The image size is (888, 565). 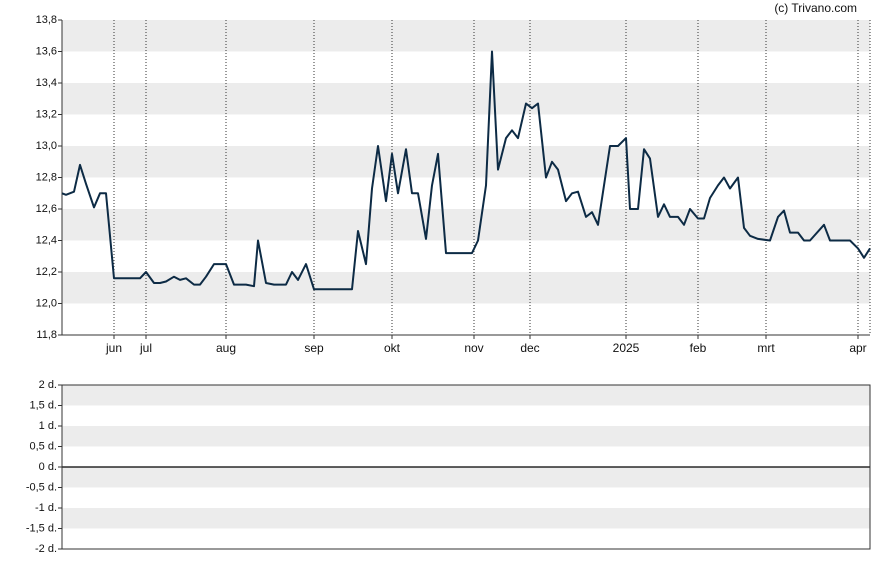 What do you see at coordinates (46, 272) in the screenshot?
I see `y-tick-label: 12,2` at bounding box center [46, 272].